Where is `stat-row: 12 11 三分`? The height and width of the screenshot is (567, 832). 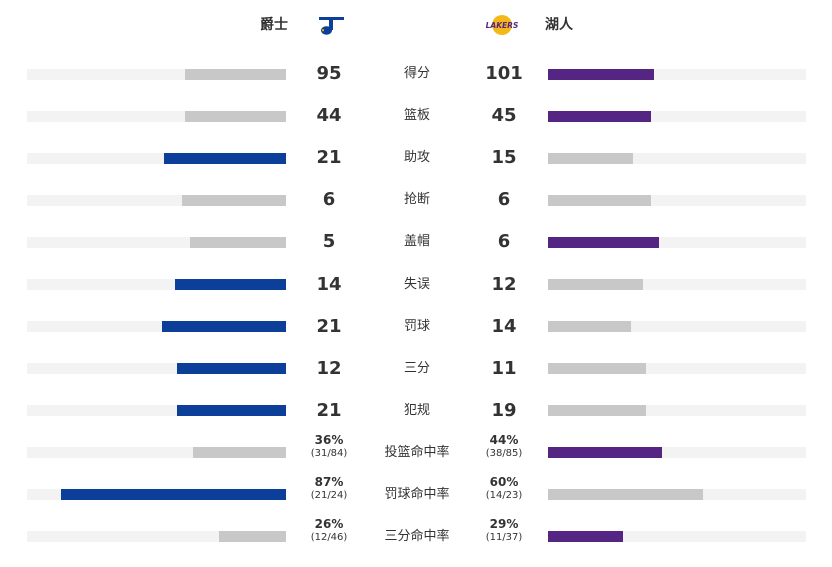
stat-row: 12 11 三分 is located at coordinates (416, 369).